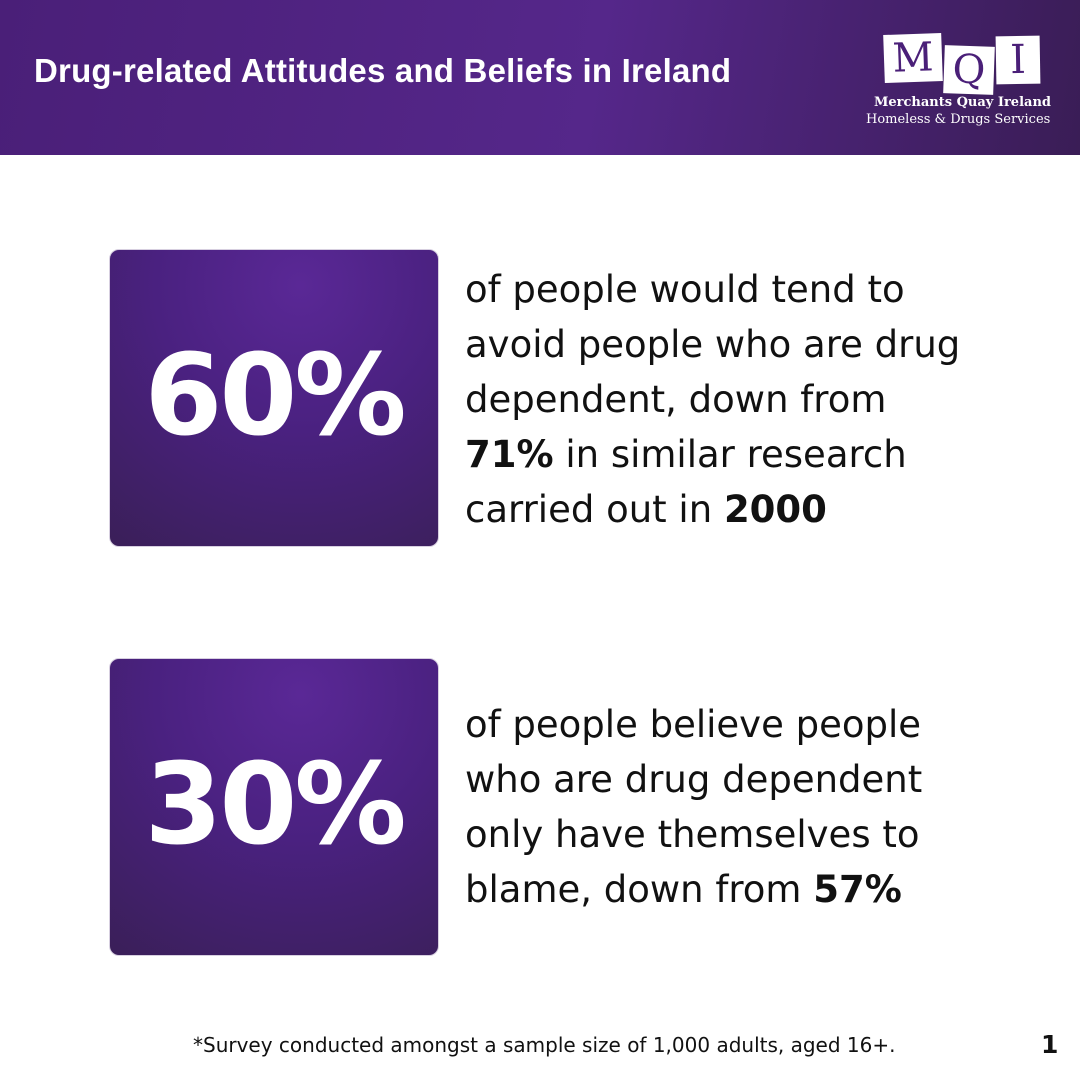 The width and height of the screenshot is (1080, 1080). I want to click on stat-box-blame: 30%, so click(274, 807).